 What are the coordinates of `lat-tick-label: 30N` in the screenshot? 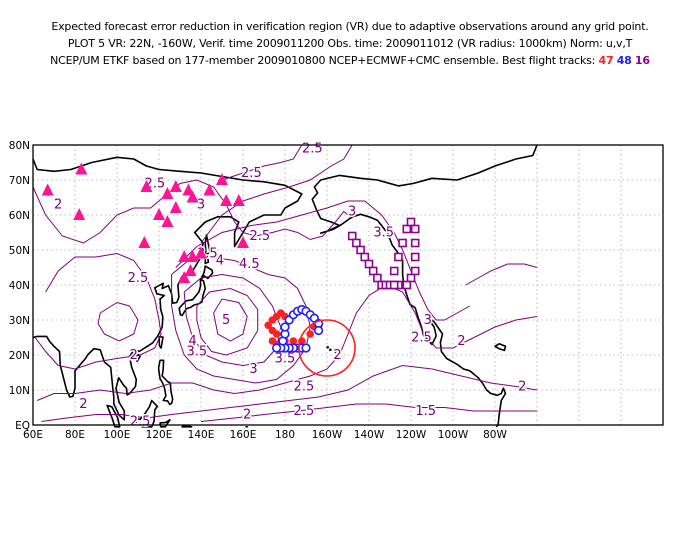 It's located at (19, 321).